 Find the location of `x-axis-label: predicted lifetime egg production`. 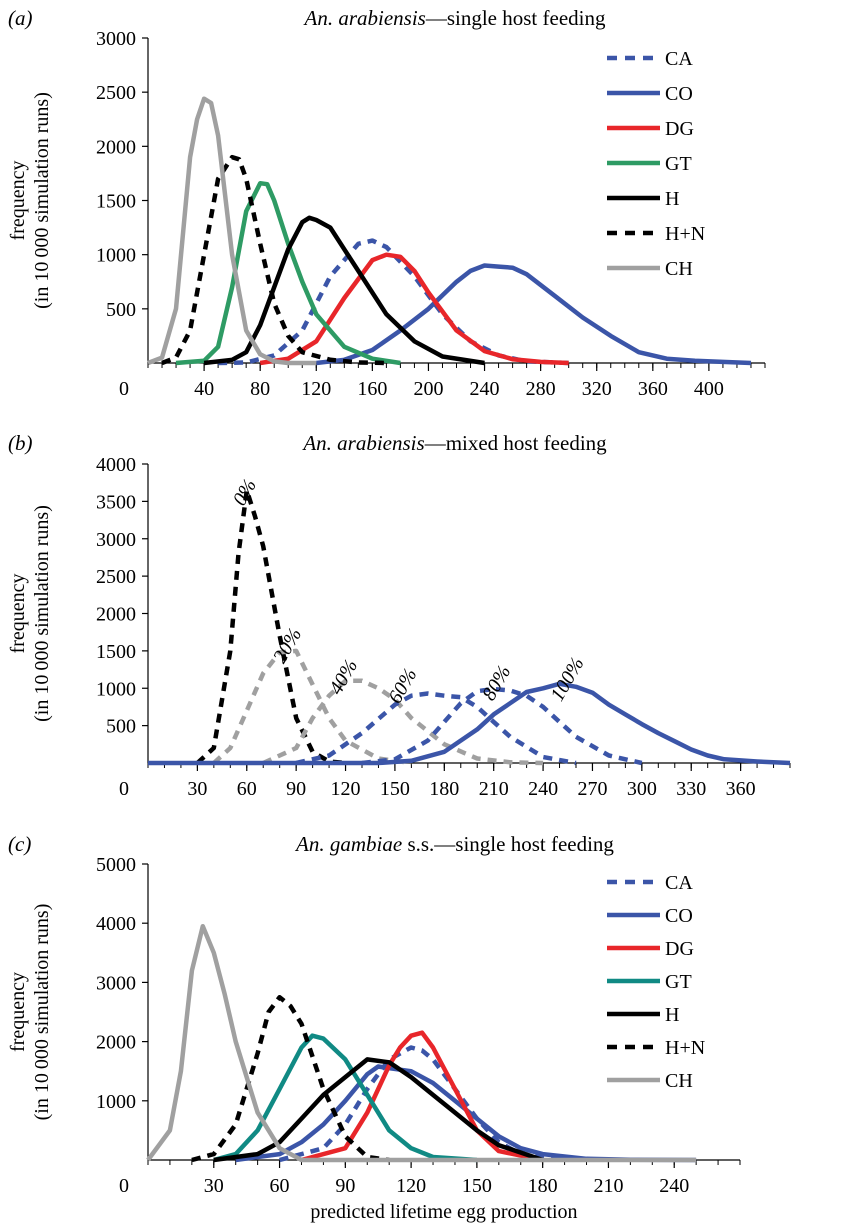

x-axis-label: predicted lifetime egg production is located at coordinates (443, 1212).